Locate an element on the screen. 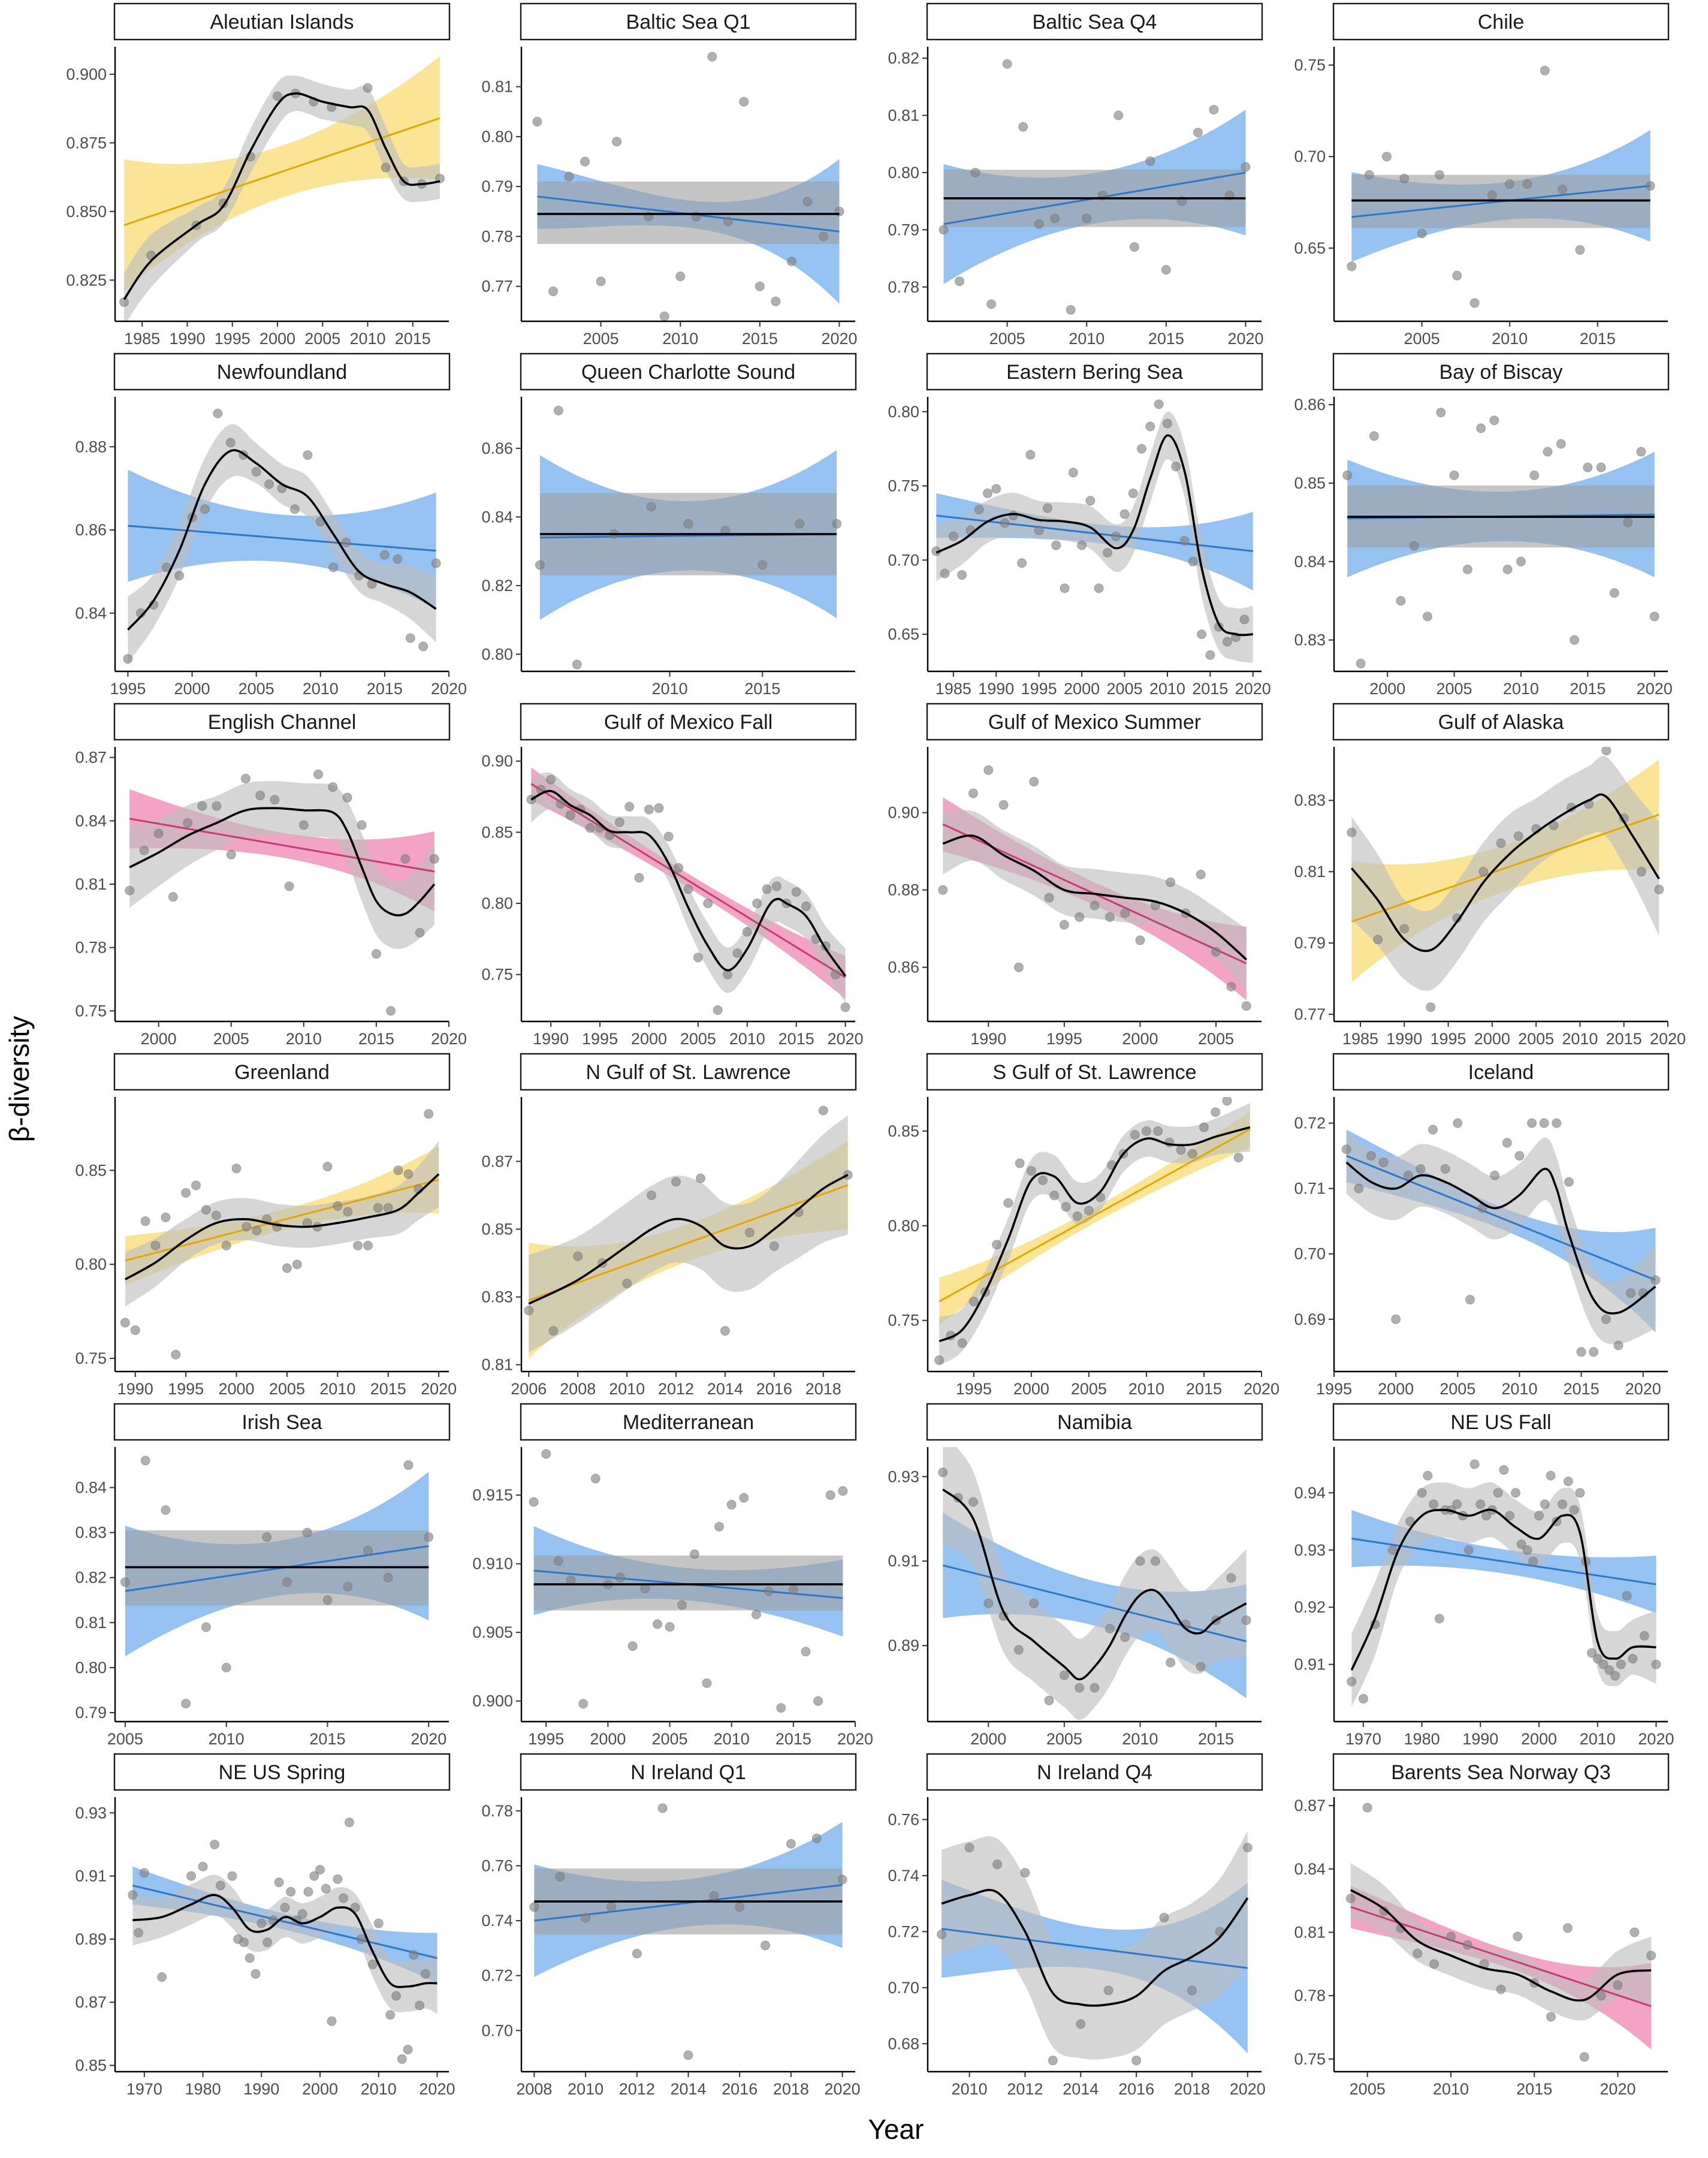  x-tick-label: 1980 is located at coordinates (203, 2089).